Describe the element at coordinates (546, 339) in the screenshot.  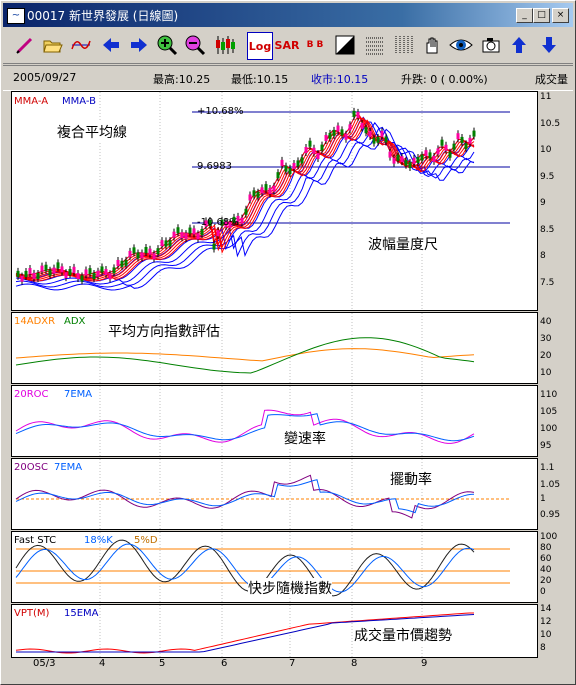
I see `adx-tick: 30` at that location.